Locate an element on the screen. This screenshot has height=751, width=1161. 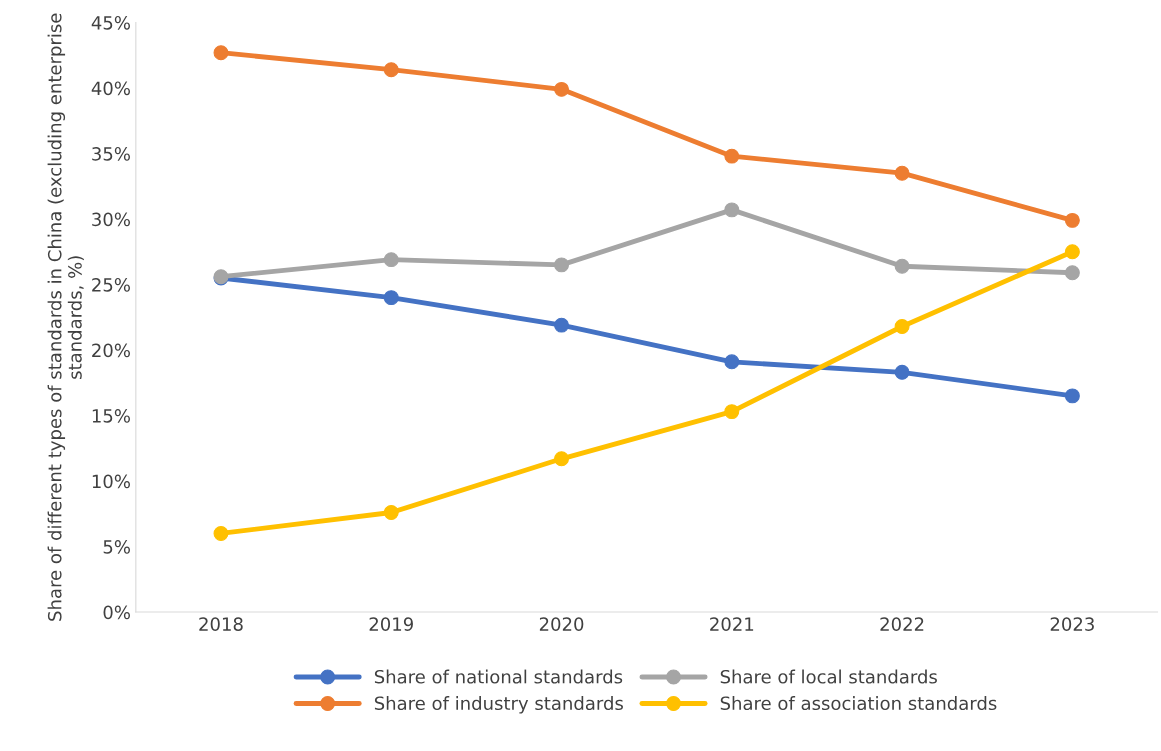
x-tick-label: 2018 is located at coordinates (221, 624).